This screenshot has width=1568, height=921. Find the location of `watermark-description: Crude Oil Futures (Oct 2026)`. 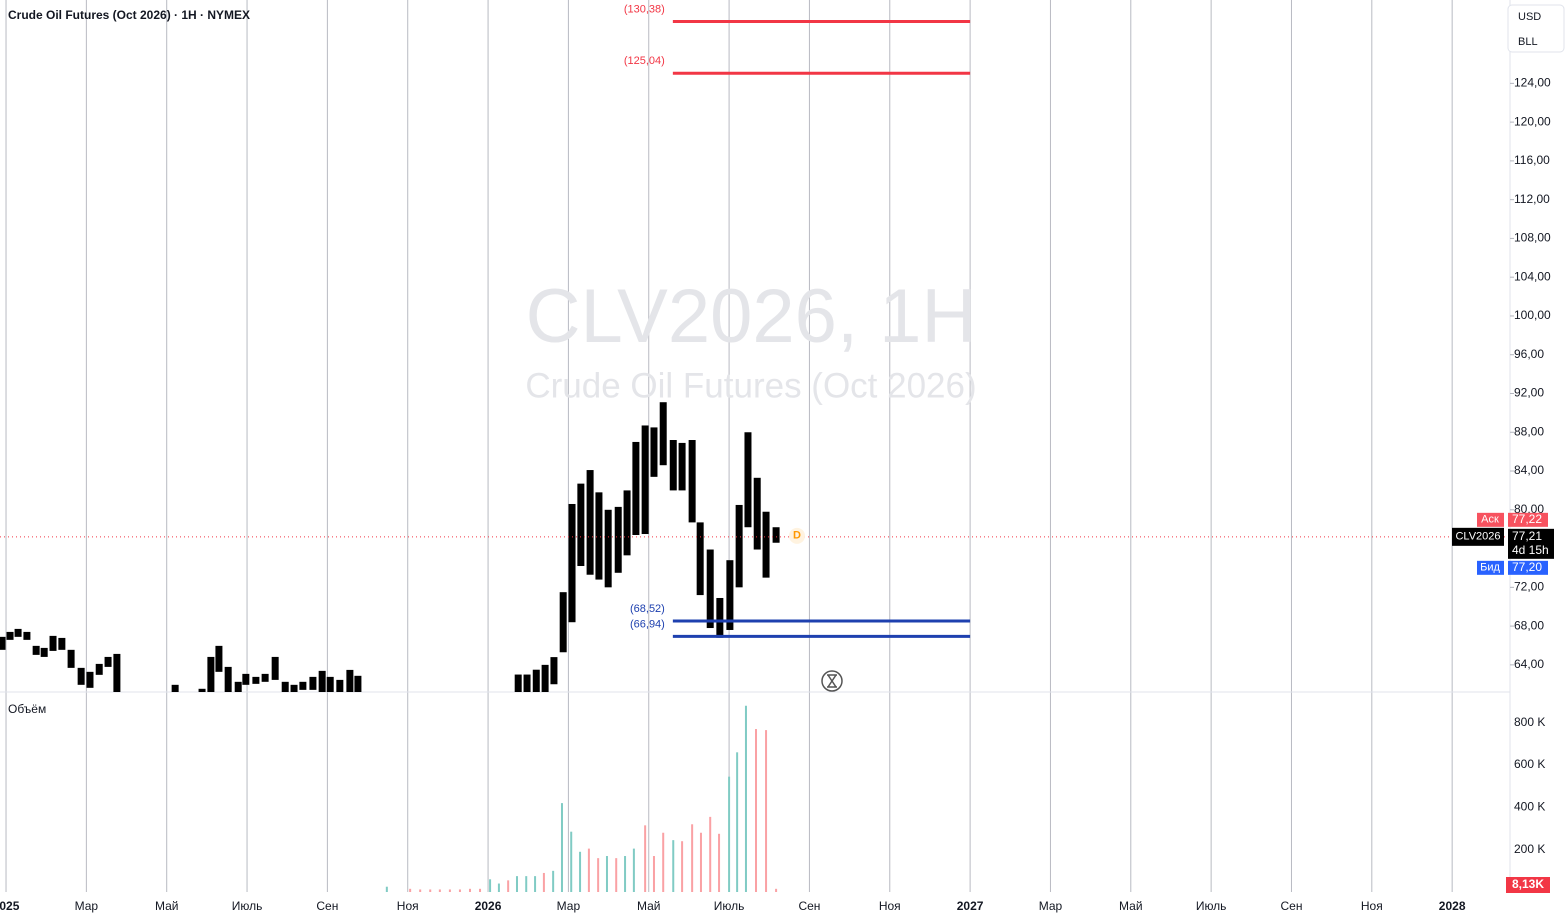

watermark-description: Crude Oil Futures (Oct 2026) is located at coordinates (750, 385).